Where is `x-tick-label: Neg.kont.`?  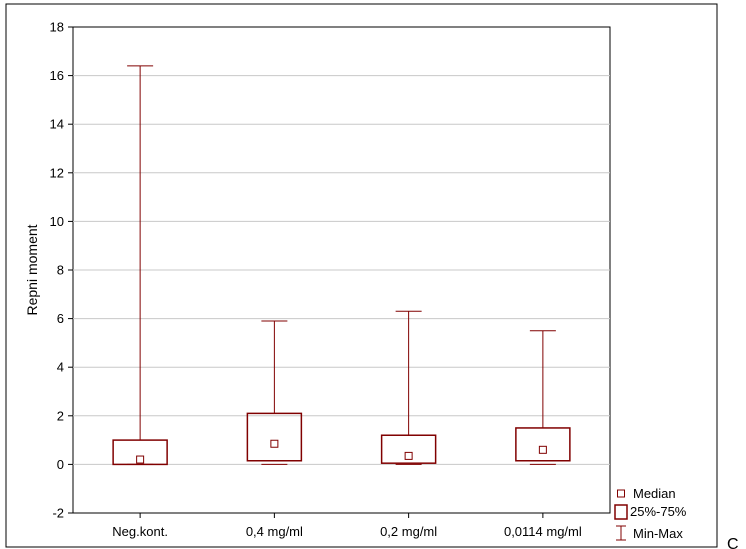
x-tick-label: Neg.kont. is located at coordinates (140, 531).